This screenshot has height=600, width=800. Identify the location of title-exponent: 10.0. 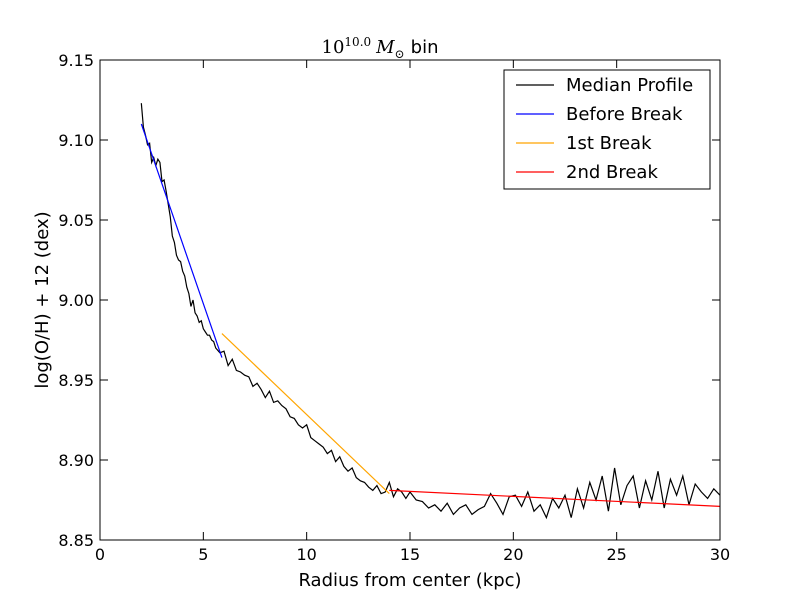
(357, 42).